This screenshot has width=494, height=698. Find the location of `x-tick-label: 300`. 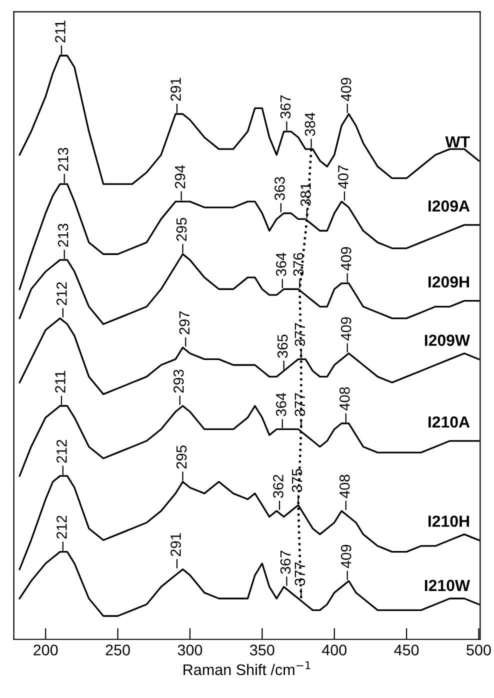

x-tick-label: 300 is located at coordinates (190, 650).